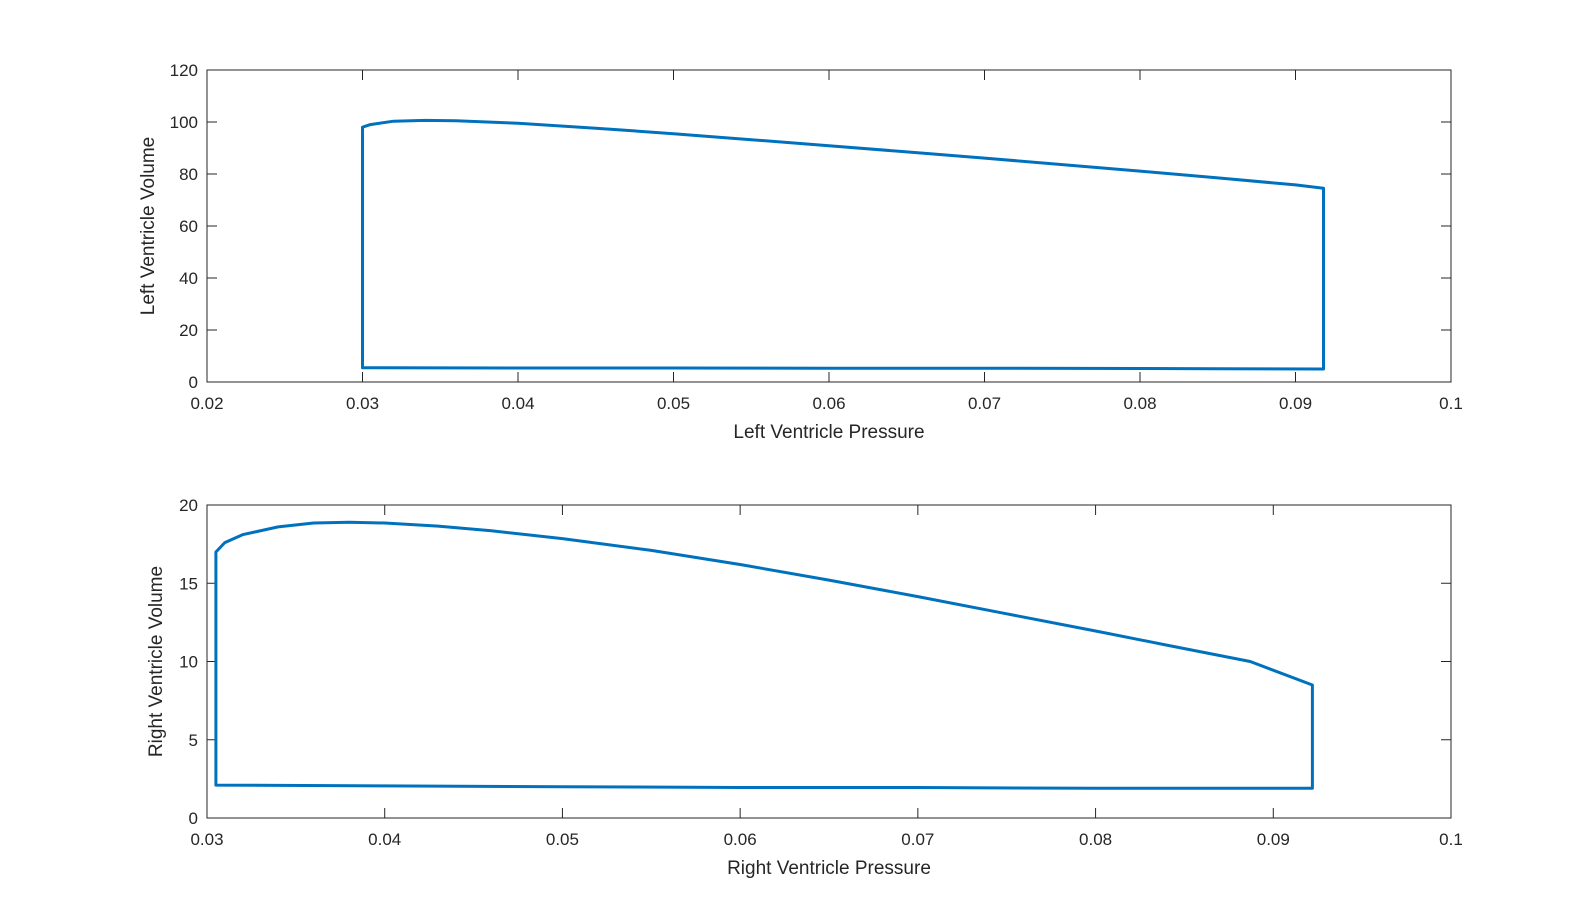 This screenshot has width=1596, height=914. Describe the element at coordinates (1139, 403) in the screenshot. I see `lv-x-tick-label: 0.08` at that location.